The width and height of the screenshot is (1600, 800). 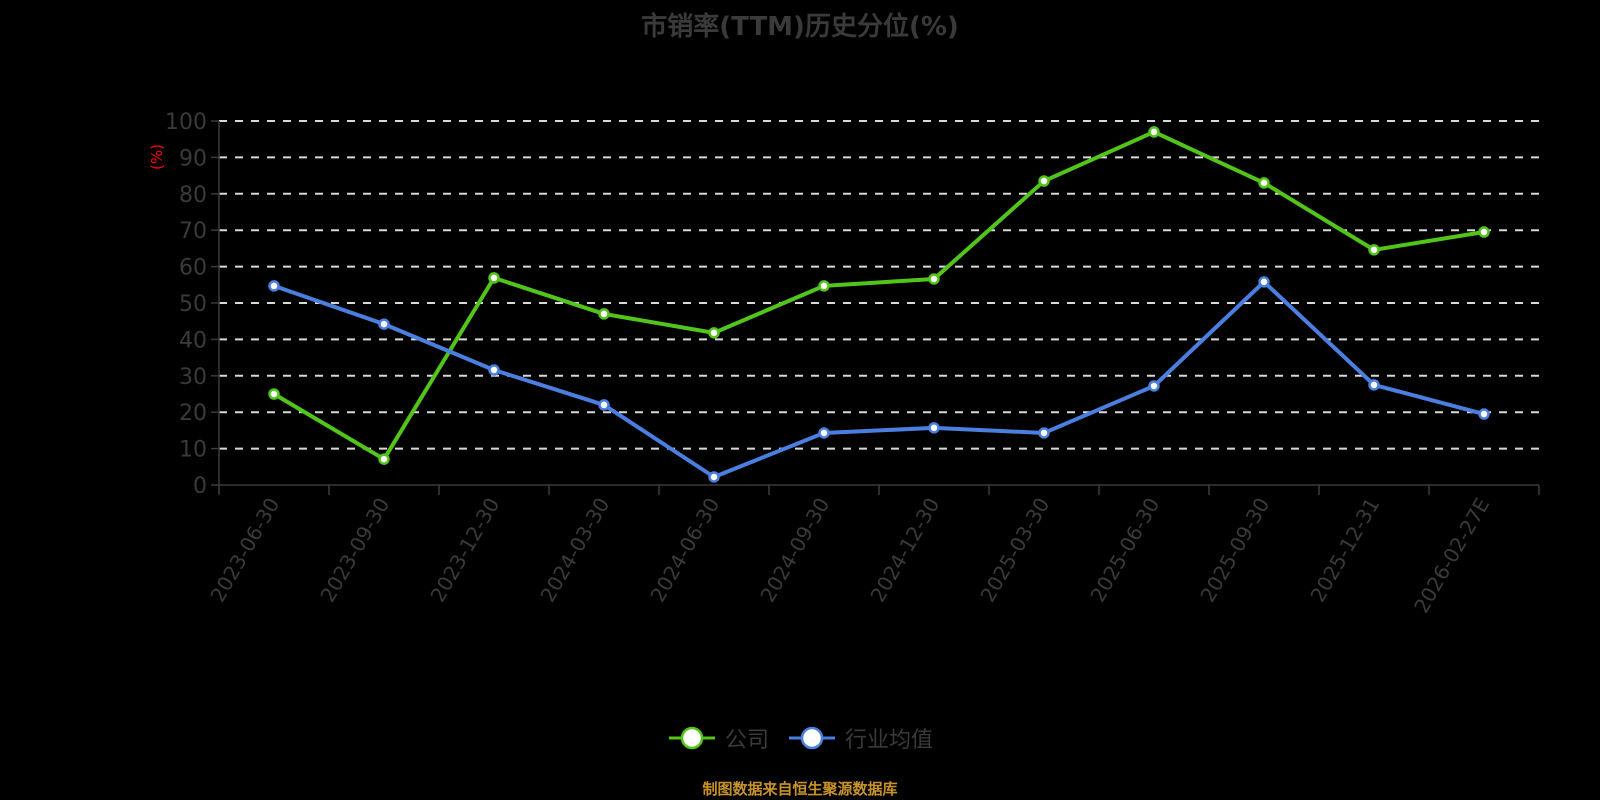 What do you see at coordinates (354, 550) in the screenshot?
I see `x-tick-label: 2023-09-30` at bounding box center [354, 550].